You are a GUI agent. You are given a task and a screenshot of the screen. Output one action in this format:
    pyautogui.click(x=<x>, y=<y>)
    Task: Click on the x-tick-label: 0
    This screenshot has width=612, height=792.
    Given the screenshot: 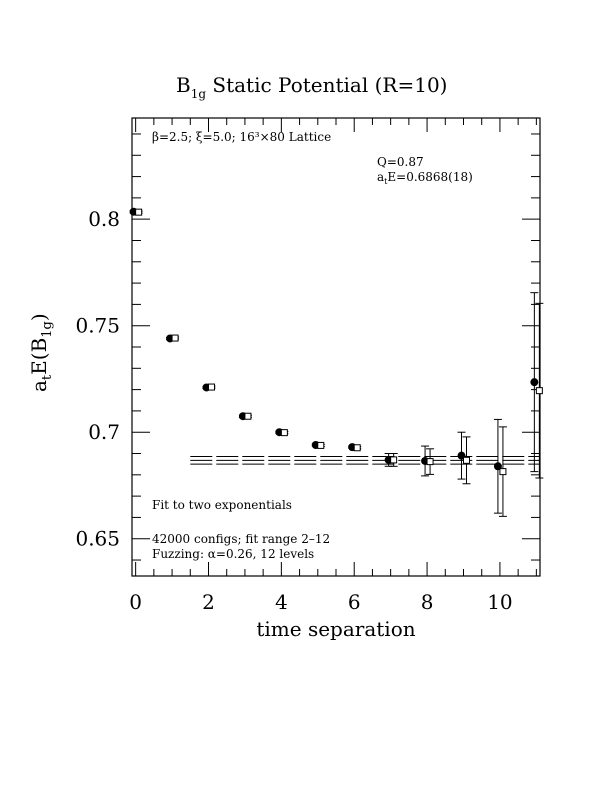 What is the action you would take?
    pyautogui.click(x=135, y=602)
    